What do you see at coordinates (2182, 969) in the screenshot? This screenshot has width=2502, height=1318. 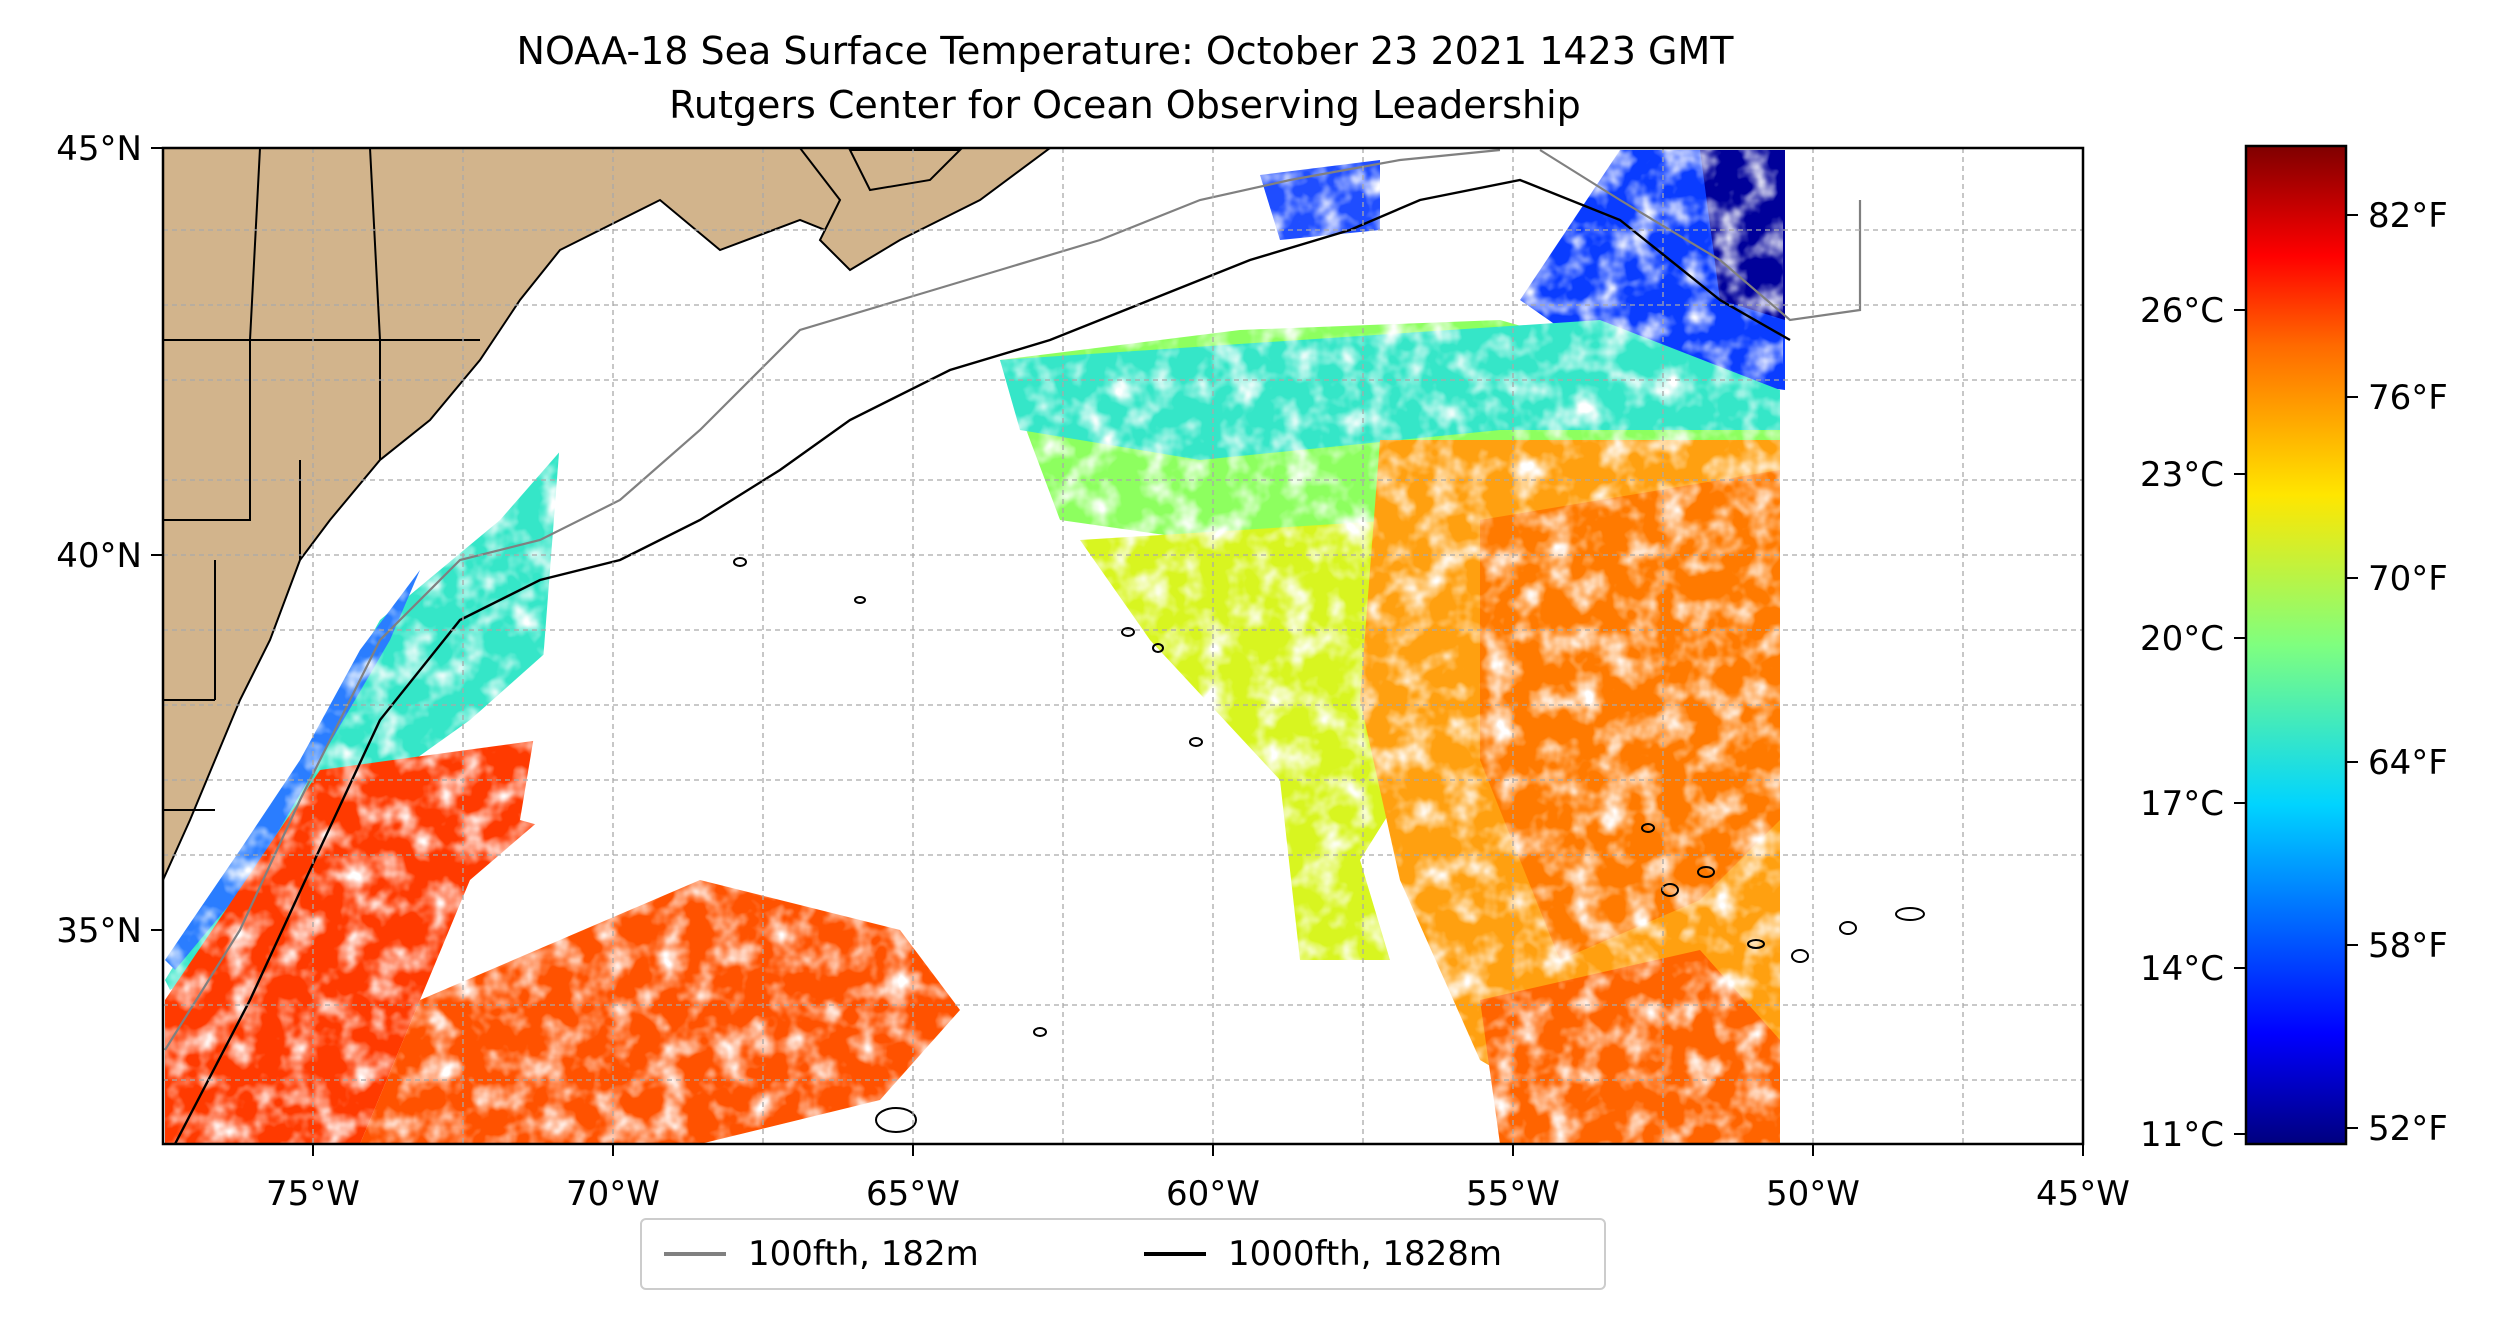 I see `celsius-tick-label: 14°C` at bounding box center [2182, 969].